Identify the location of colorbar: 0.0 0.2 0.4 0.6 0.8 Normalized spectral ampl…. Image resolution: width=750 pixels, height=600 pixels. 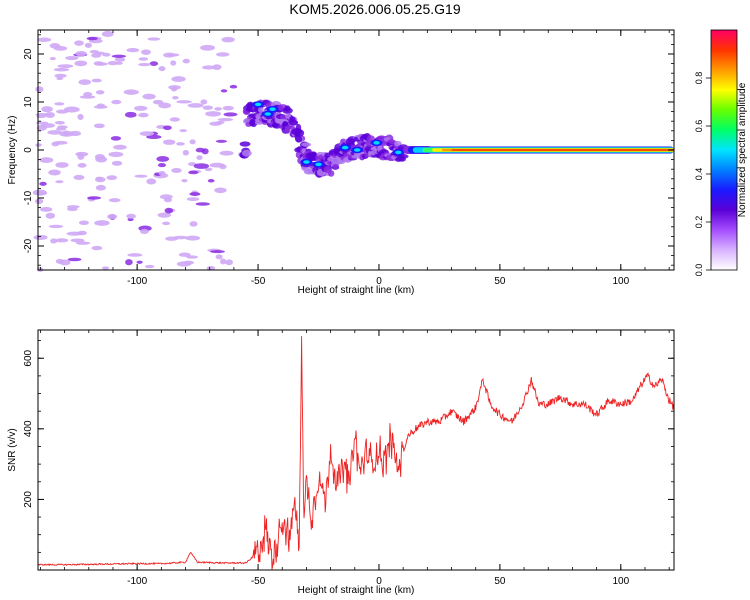
(721, 152).